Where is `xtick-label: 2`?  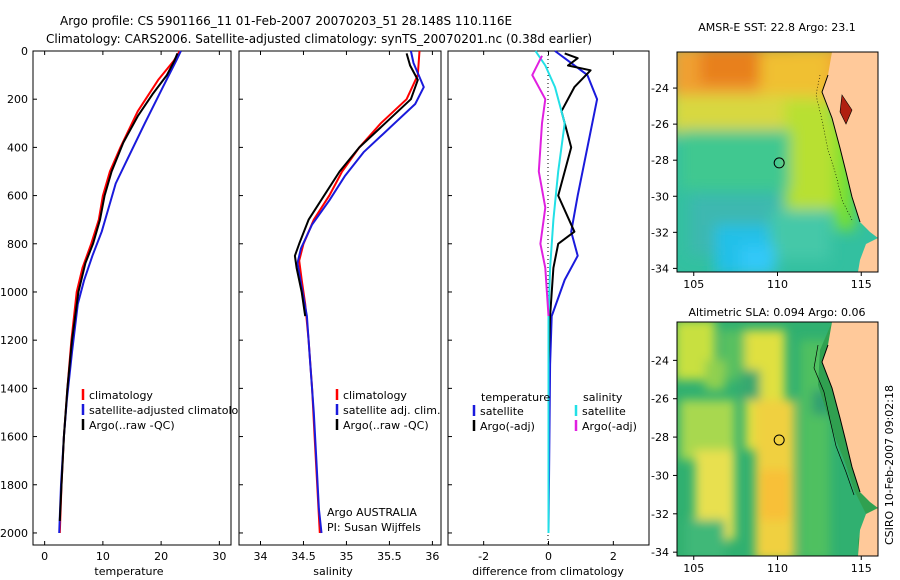
xtick-label: 2 is located at coordinates (613, 556).